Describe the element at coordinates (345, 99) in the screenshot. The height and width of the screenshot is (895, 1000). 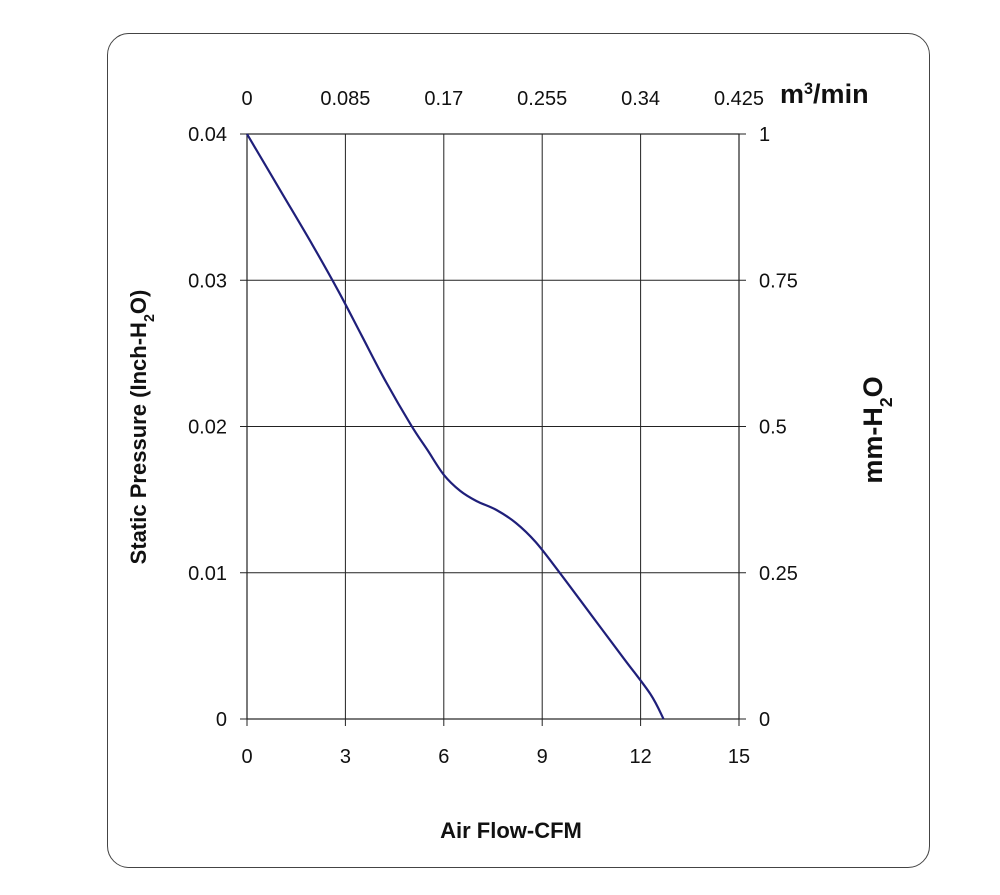
I see `top-tick-label: 0.085` at that location.